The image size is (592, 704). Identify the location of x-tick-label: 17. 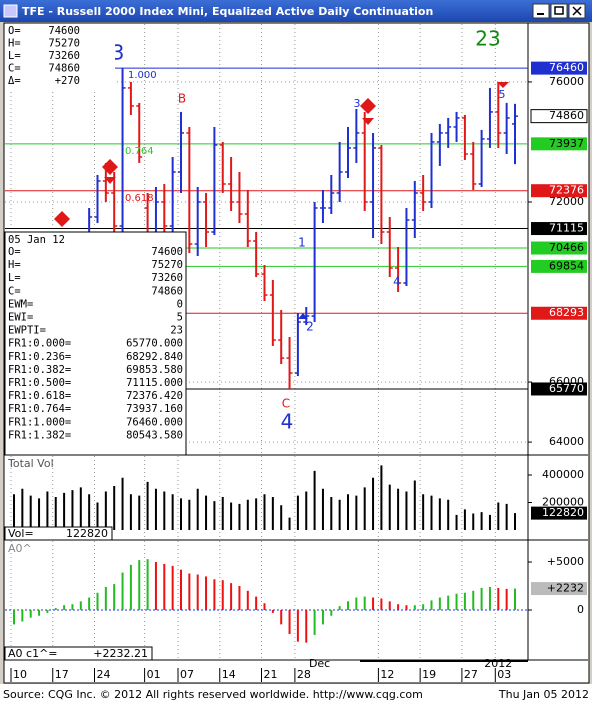
(62, 674).